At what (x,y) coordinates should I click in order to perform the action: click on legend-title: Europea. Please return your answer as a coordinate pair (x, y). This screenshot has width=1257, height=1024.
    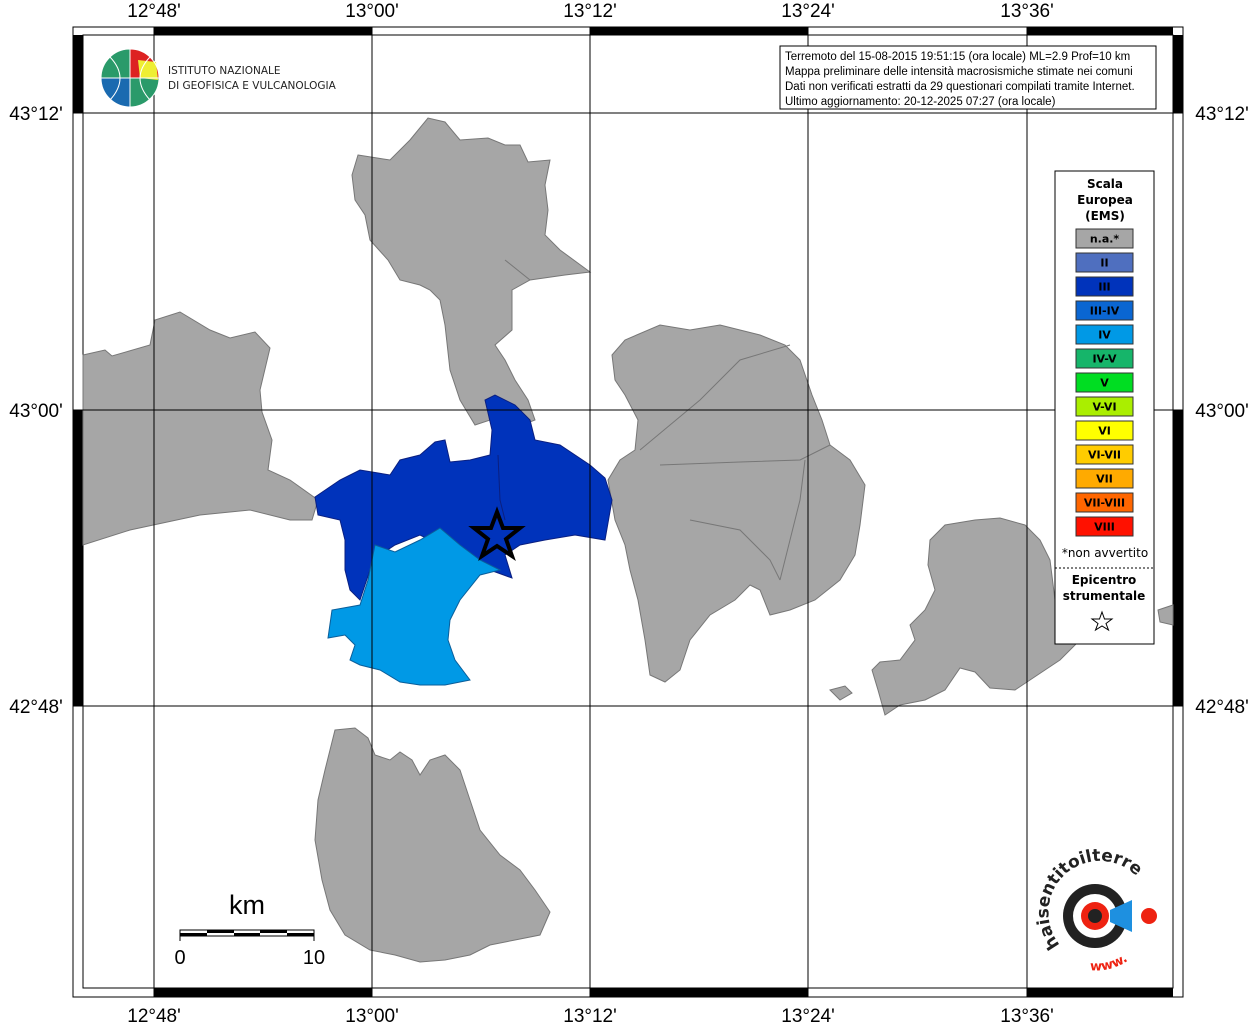
    Looking at the image, I should click on (1105, 200).